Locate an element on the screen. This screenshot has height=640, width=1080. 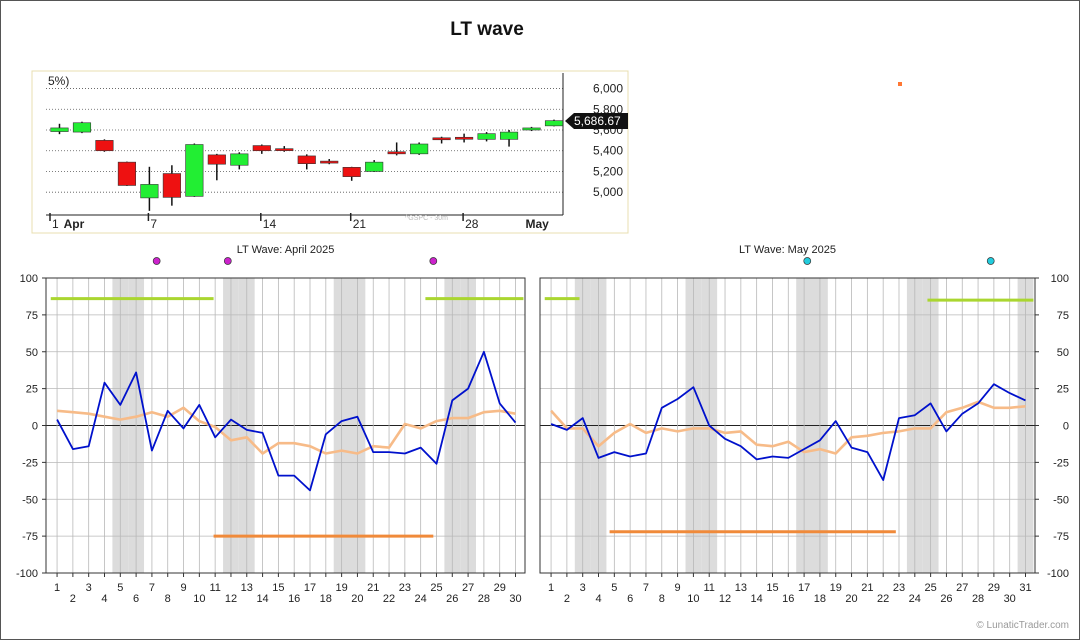
wave-x-tick-label: 25 is located at coordinates (436, 588).